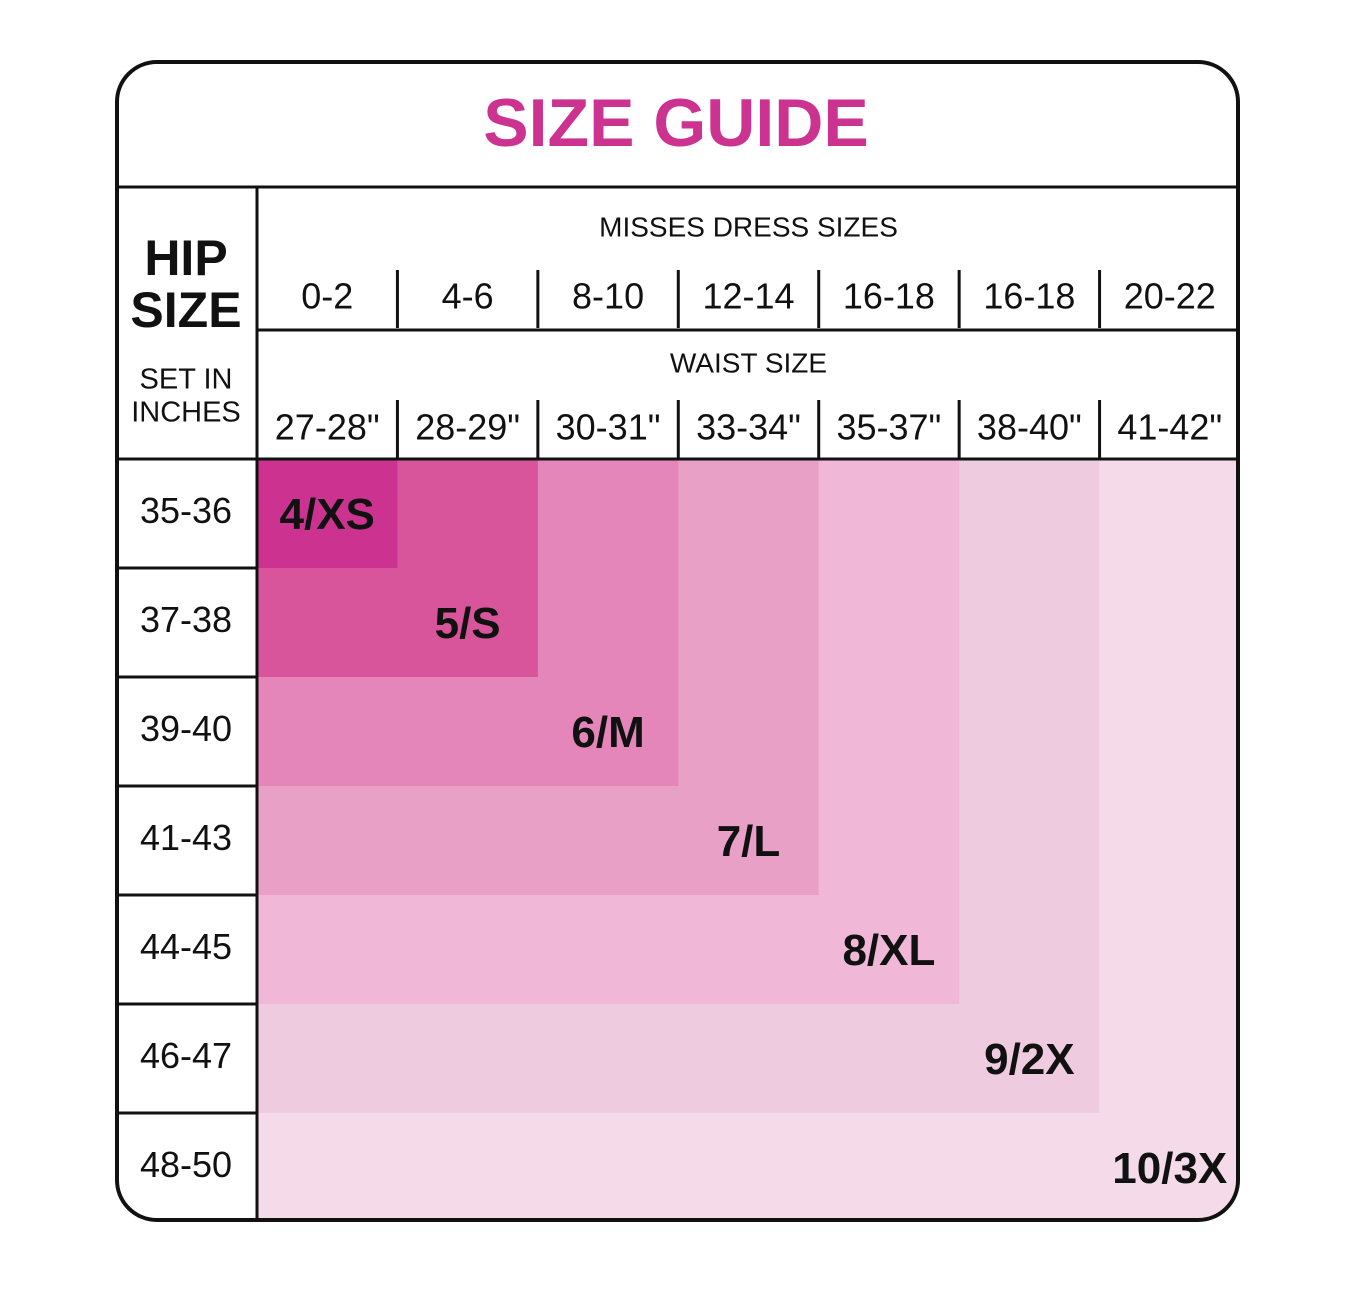 The image size is (1358, 1292). Describe the element at coordinates (186, 837) in the screenshot. I see `hip-size: 41-43` at that location.